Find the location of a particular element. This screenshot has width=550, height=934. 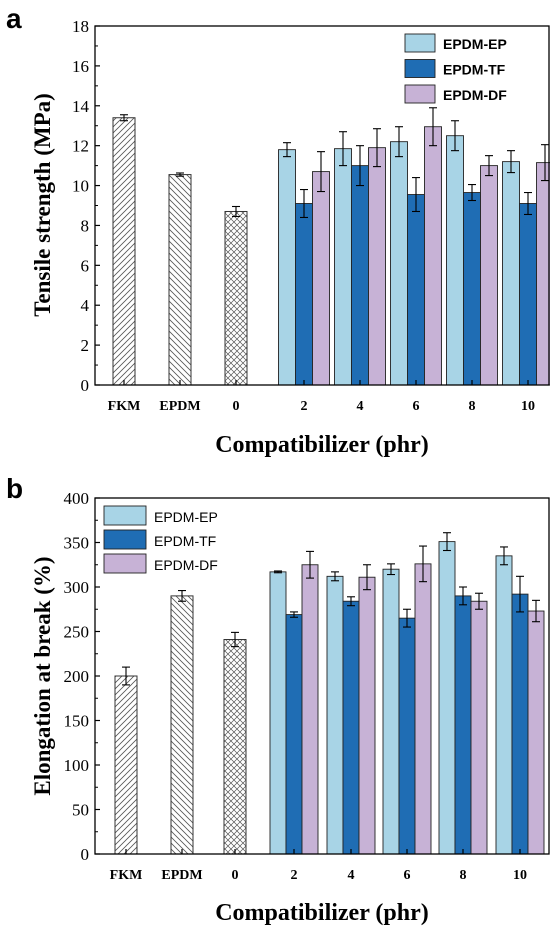

y-tick-label: 350 is located at coordinates (77, 543).